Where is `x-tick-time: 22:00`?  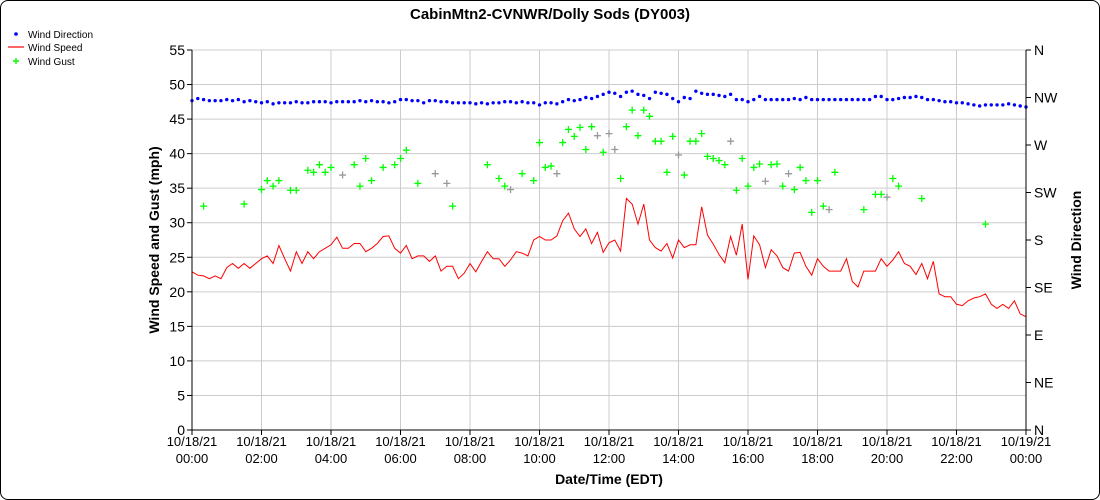
x-tick-time: 22:00 is located at coordinates (956, 458).